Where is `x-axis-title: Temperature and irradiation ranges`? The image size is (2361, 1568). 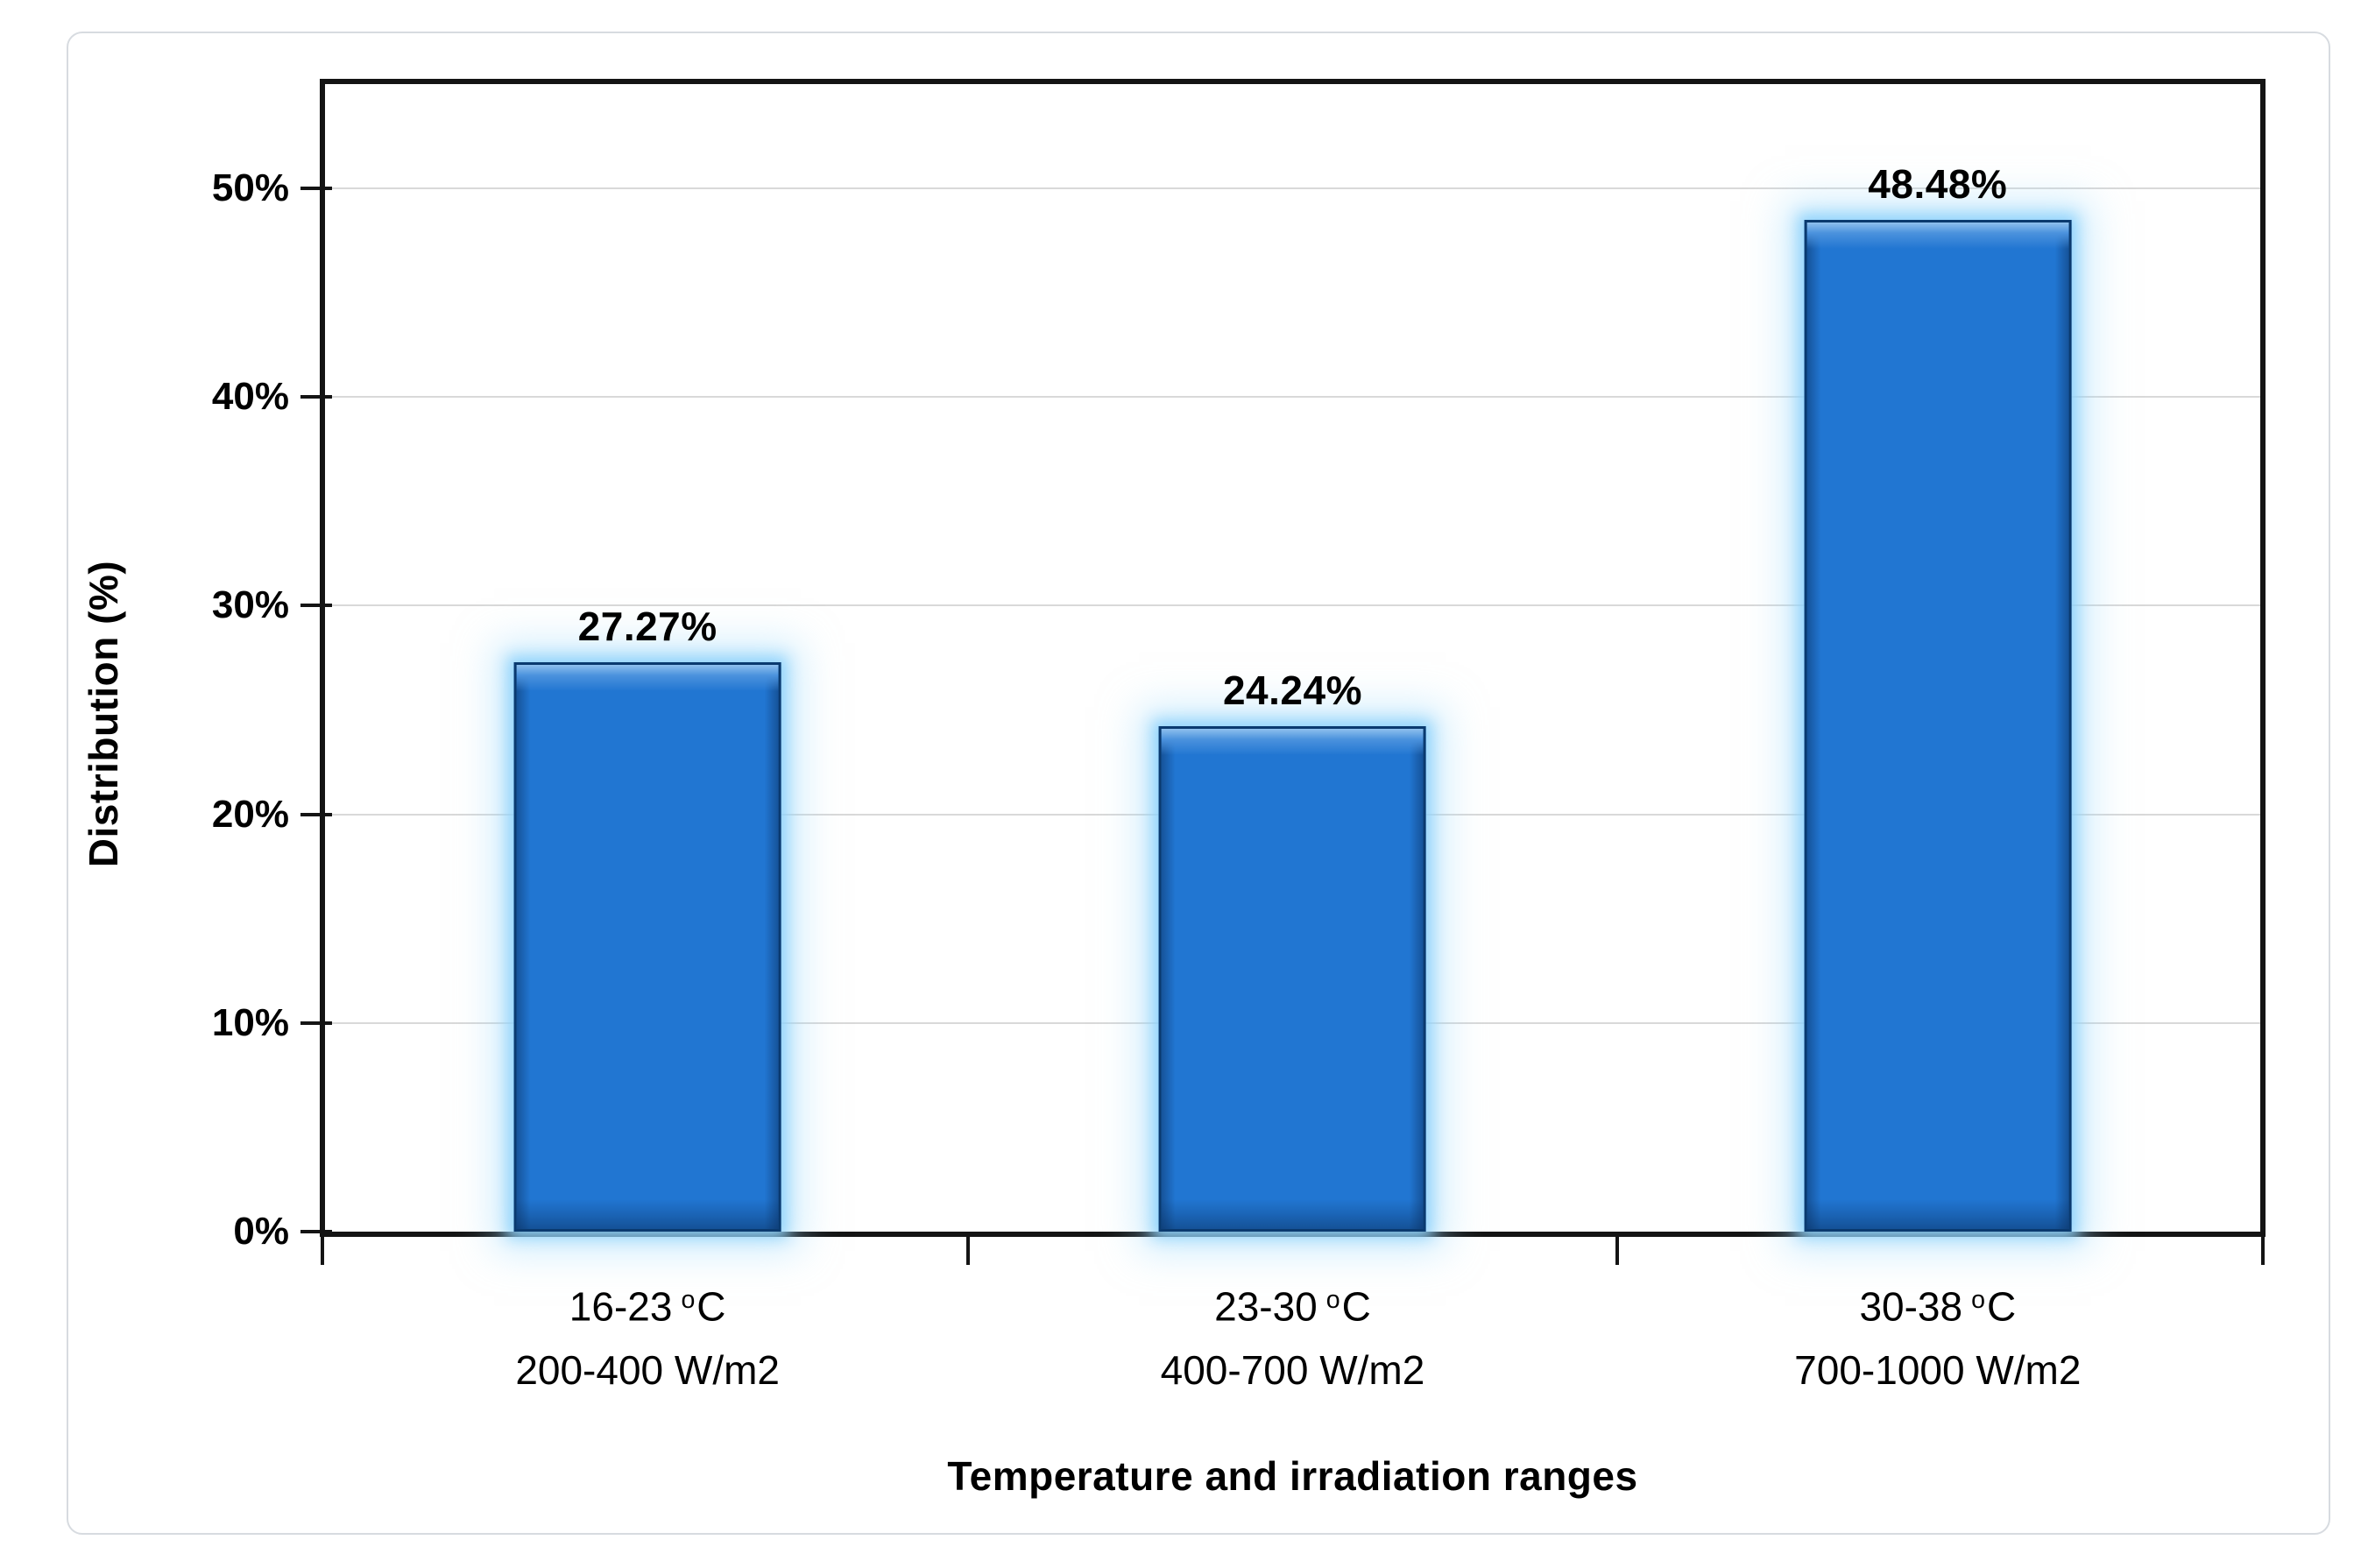 x-axis-title: Temperature and irradiation ranges is located at coordinates (1292, 1476).